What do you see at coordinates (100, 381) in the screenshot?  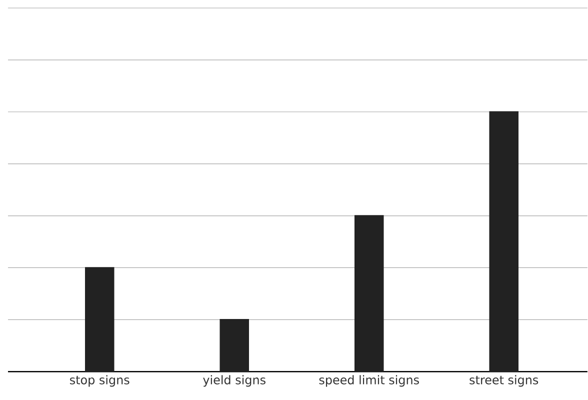 I see `x-tick-label: stop signs` at bounding box center [100, 381].